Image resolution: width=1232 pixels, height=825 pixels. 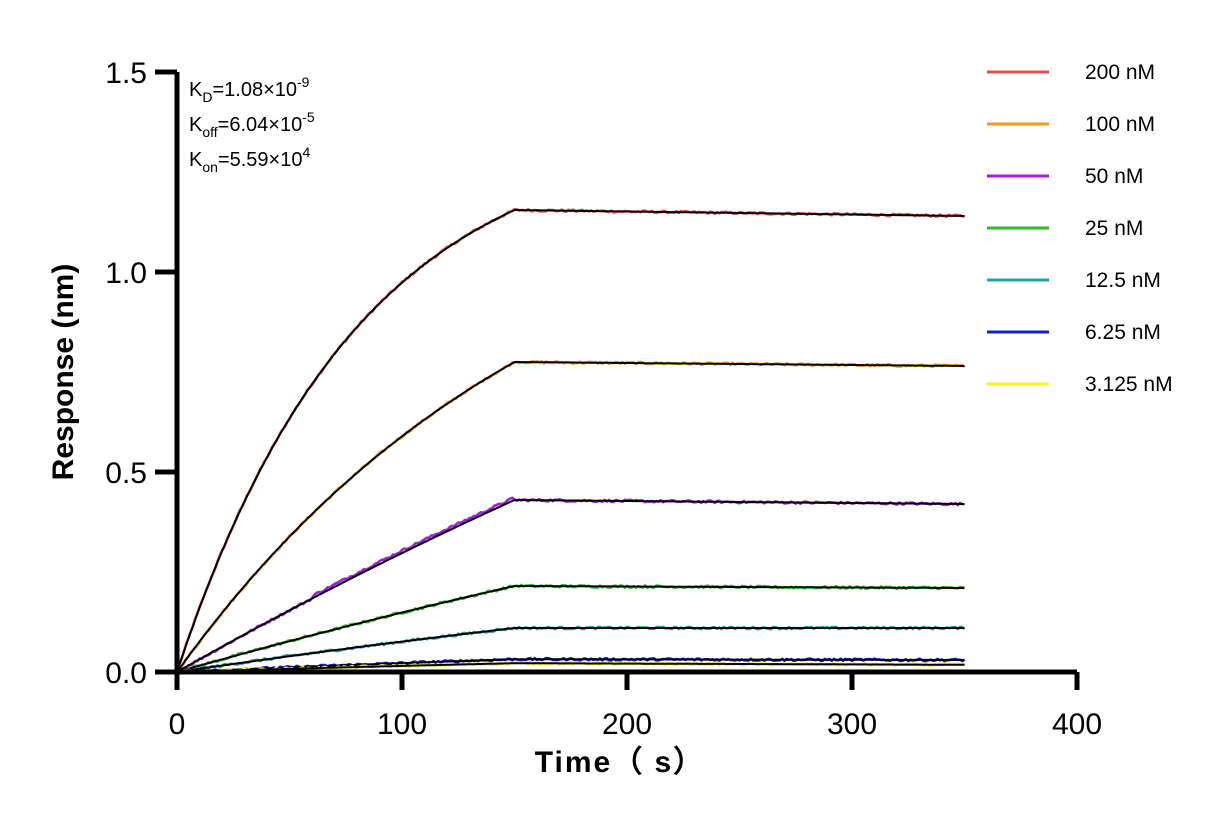 I want to click on kon-annotation: Kon=5.59×104, so click(x=249, y=159).